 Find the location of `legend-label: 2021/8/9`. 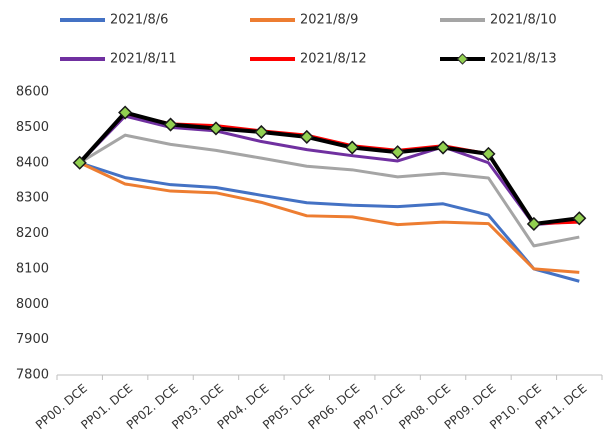

legend-label: 2021/8/9 is located at coordinates (329, 20).